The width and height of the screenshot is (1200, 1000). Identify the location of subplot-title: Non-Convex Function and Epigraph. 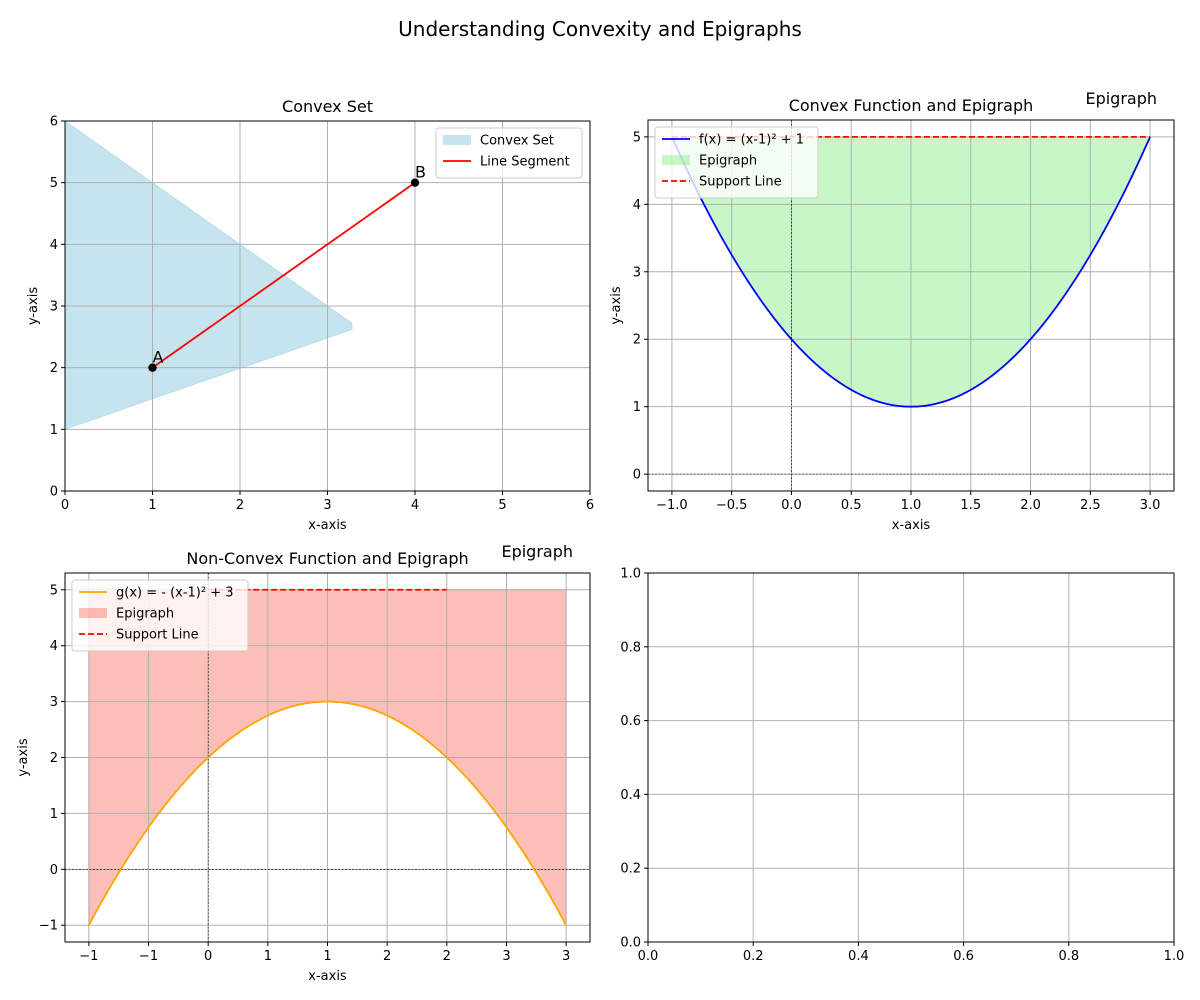
(327, 558).